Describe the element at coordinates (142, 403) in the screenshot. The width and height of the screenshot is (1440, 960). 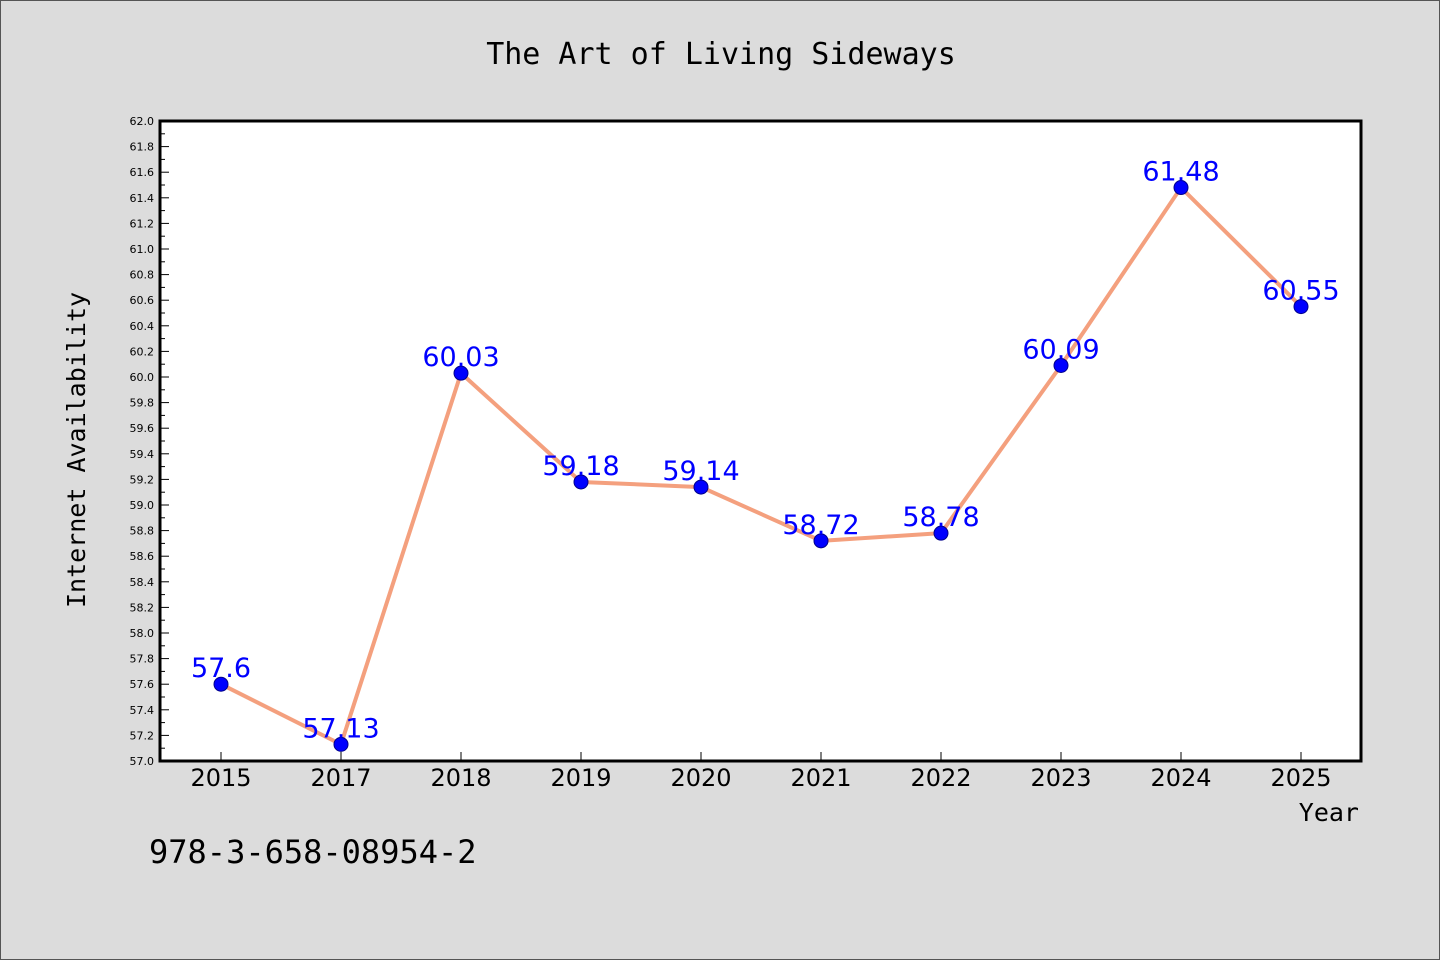
I see `y-tick-label: 59.8` at that location.